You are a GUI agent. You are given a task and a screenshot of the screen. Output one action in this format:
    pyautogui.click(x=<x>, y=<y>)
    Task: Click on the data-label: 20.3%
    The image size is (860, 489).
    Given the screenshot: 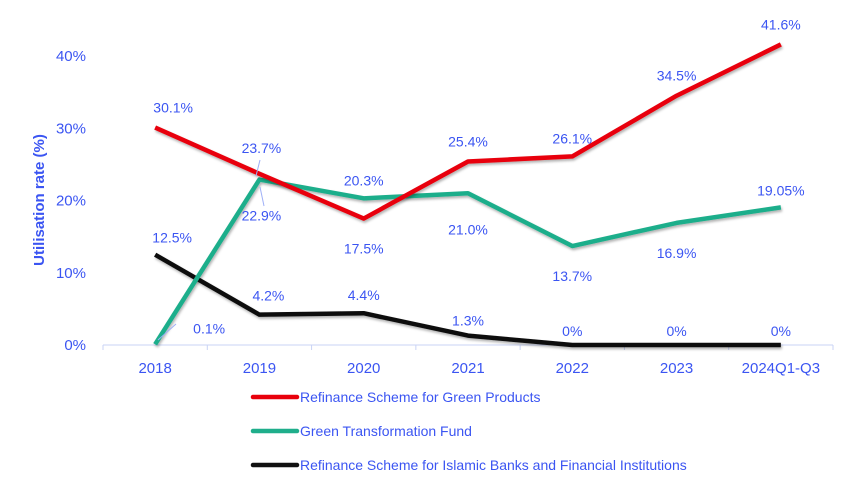 What is the action you would take?
    pyautogui.click(x=364, y=180)
    